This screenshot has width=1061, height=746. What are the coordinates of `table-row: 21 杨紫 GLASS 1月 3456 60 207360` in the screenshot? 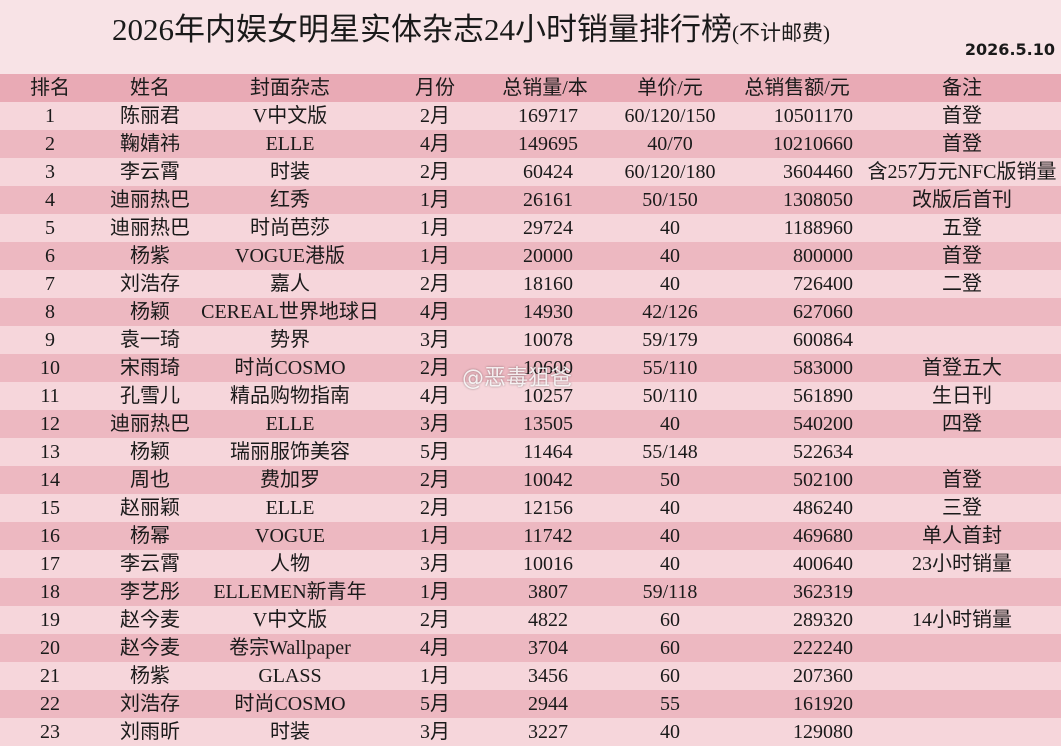 It's located at (530, 676).